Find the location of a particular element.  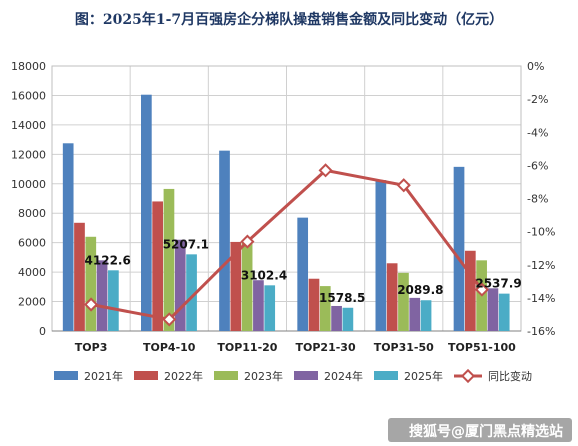

y-right-tick-label: -10% is located at coordinates (541, 232).